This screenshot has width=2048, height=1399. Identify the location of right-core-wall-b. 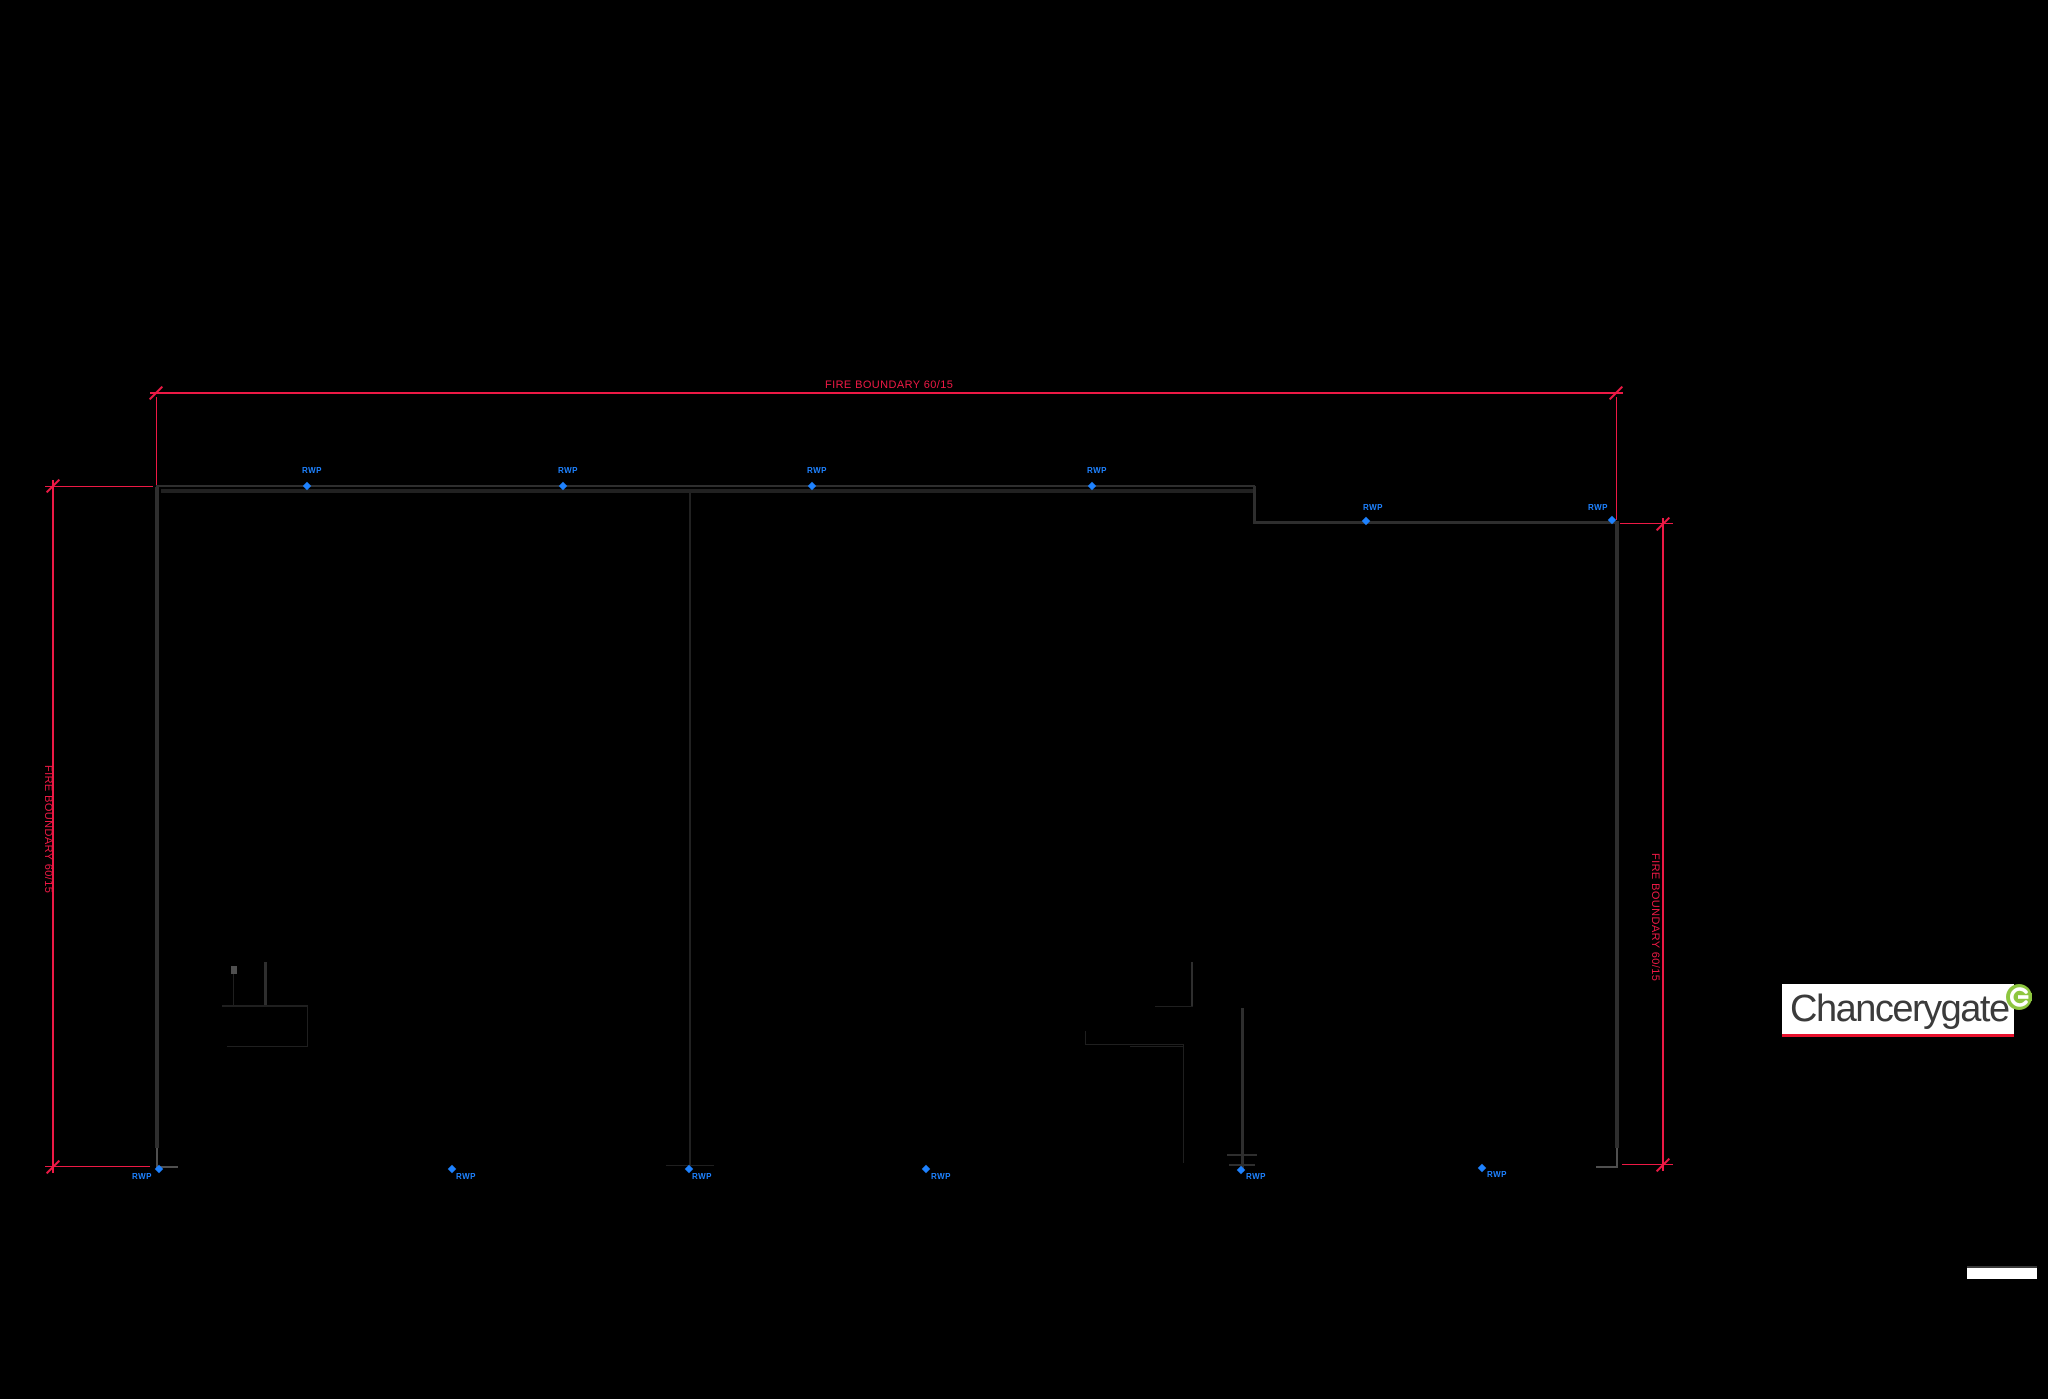
(1174, 1006).